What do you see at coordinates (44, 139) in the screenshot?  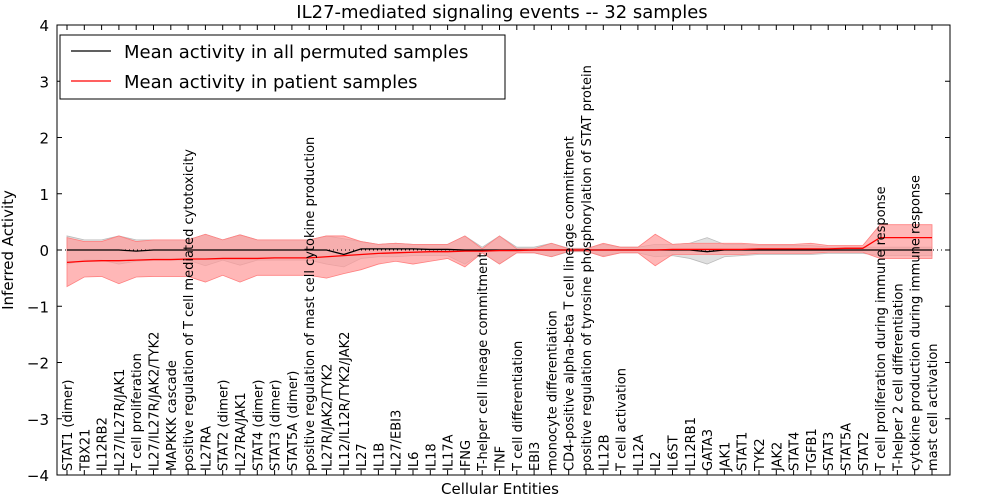 I see `y-tick-label: 2` at bounding box center [44, 139].